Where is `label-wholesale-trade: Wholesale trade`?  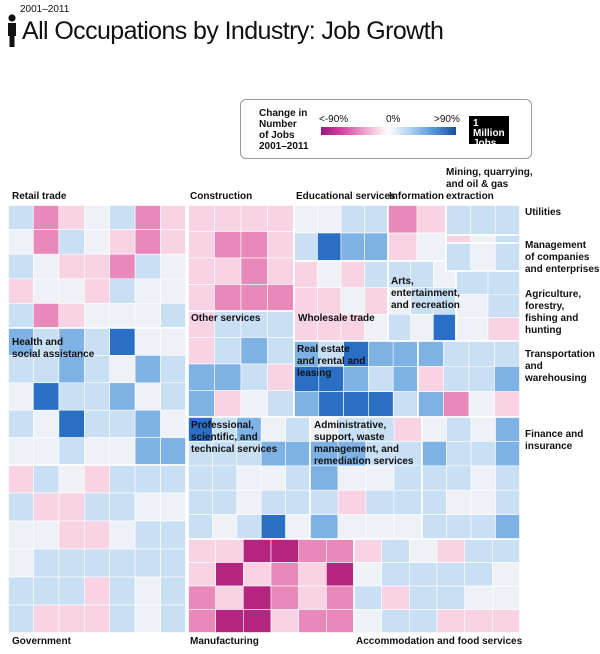 label-wholesale-trade: Wholesale trade is located at coordinates (336, 318).